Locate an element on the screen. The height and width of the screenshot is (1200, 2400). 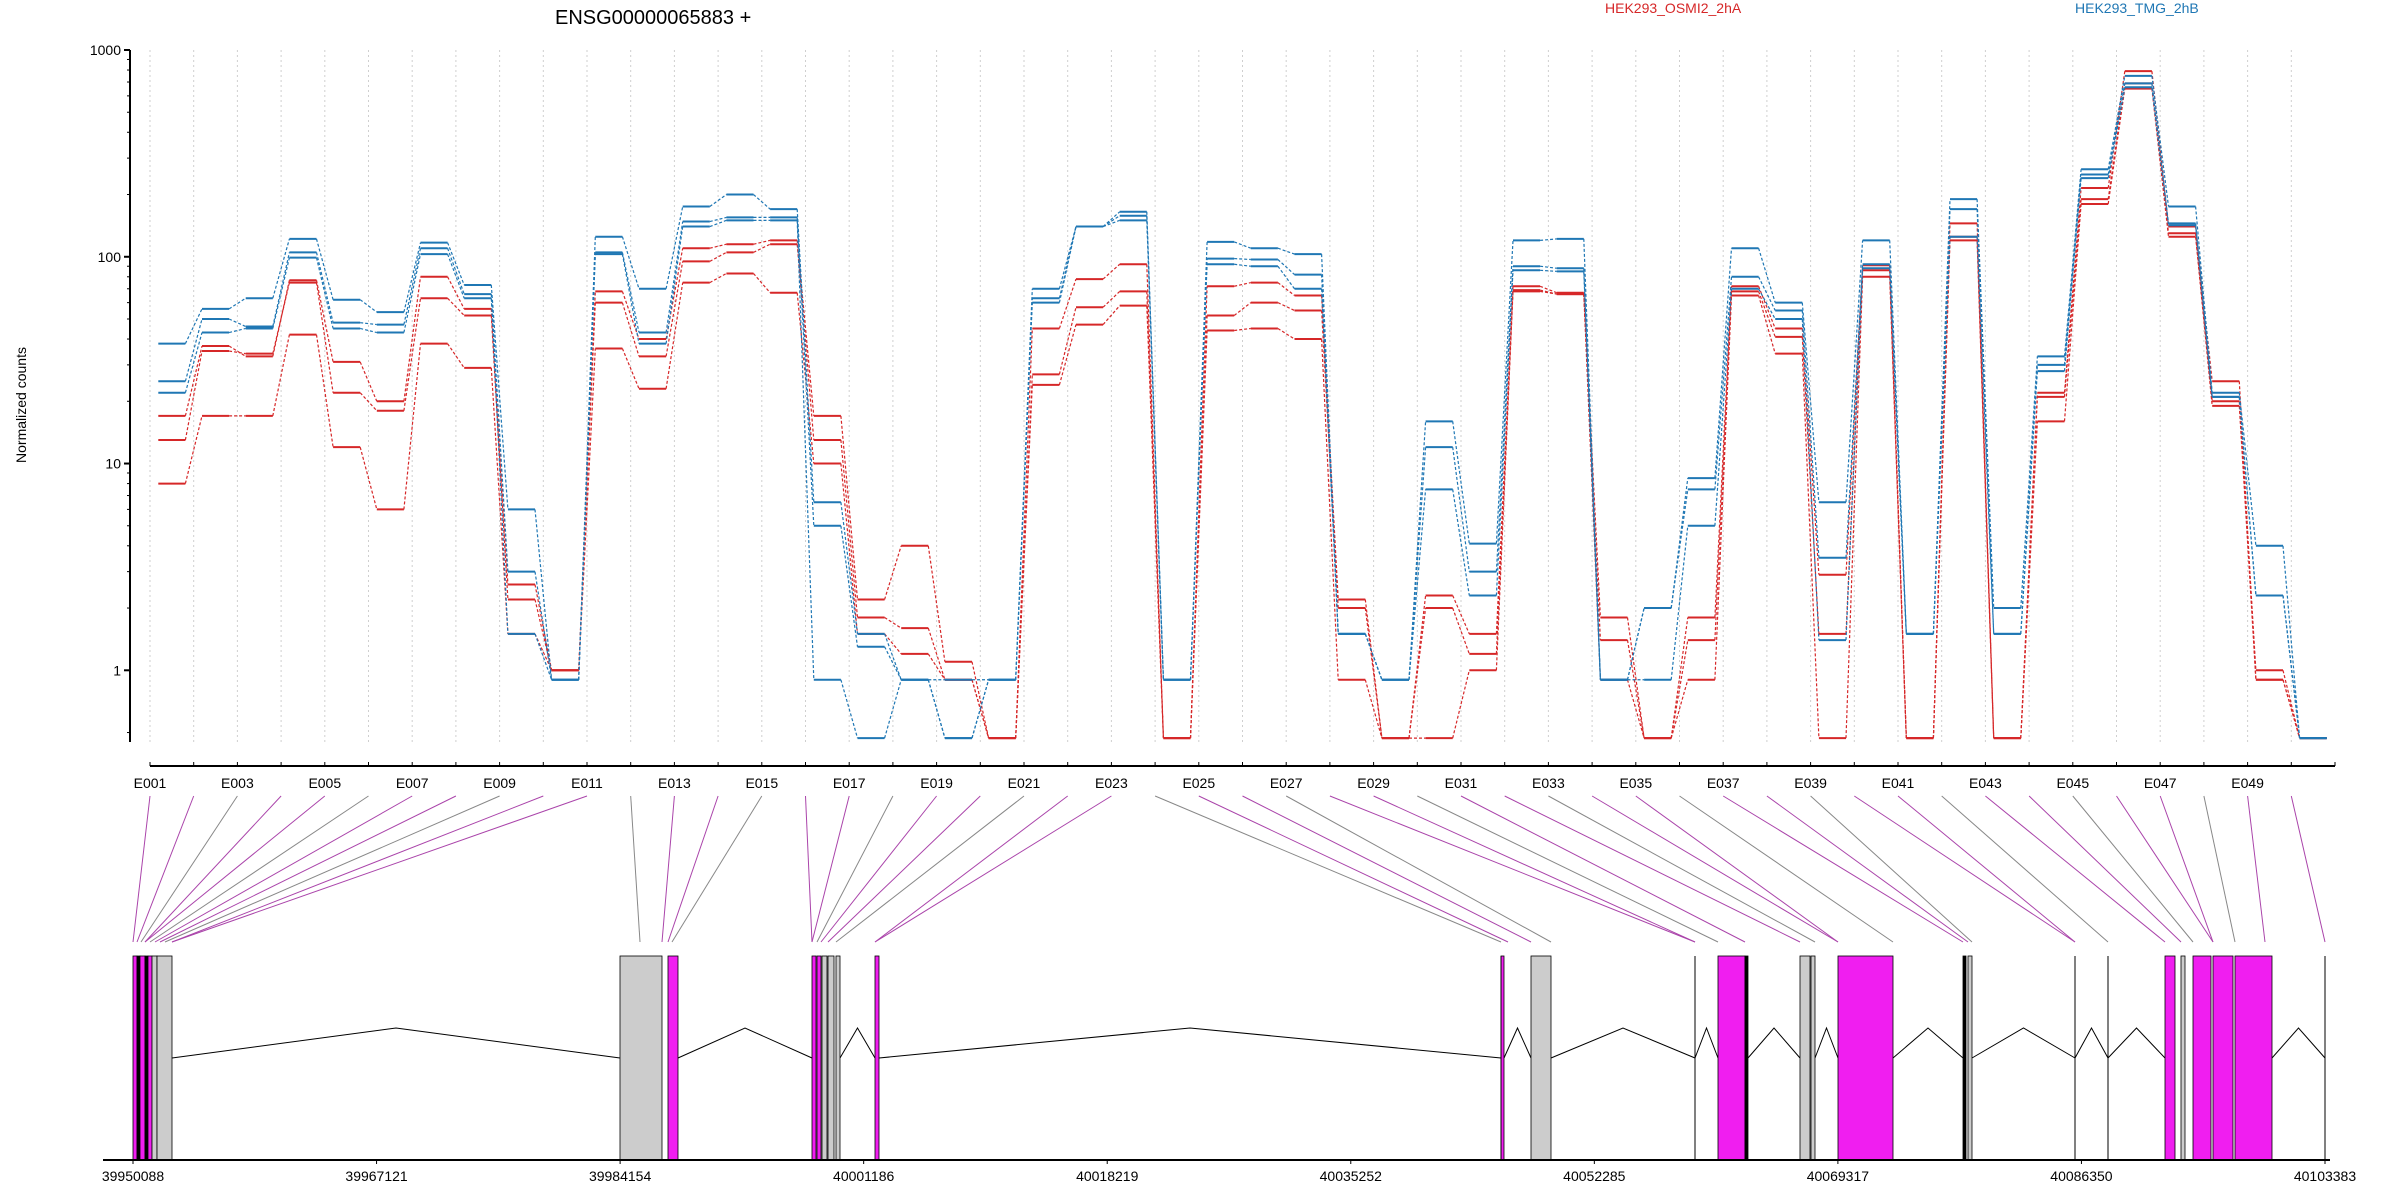
y-tick-label: 1000 is located at coordinates (105, 50).